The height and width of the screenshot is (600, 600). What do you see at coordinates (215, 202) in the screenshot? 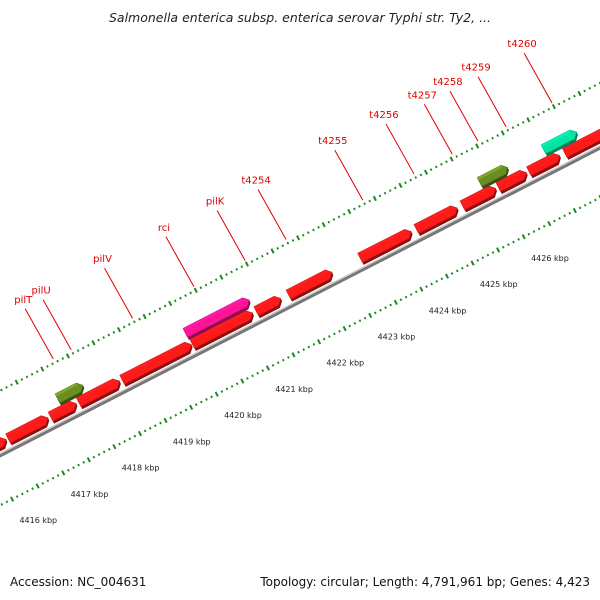
I see `gene-label-pilk: pilK` at bounding box center [215, 202].